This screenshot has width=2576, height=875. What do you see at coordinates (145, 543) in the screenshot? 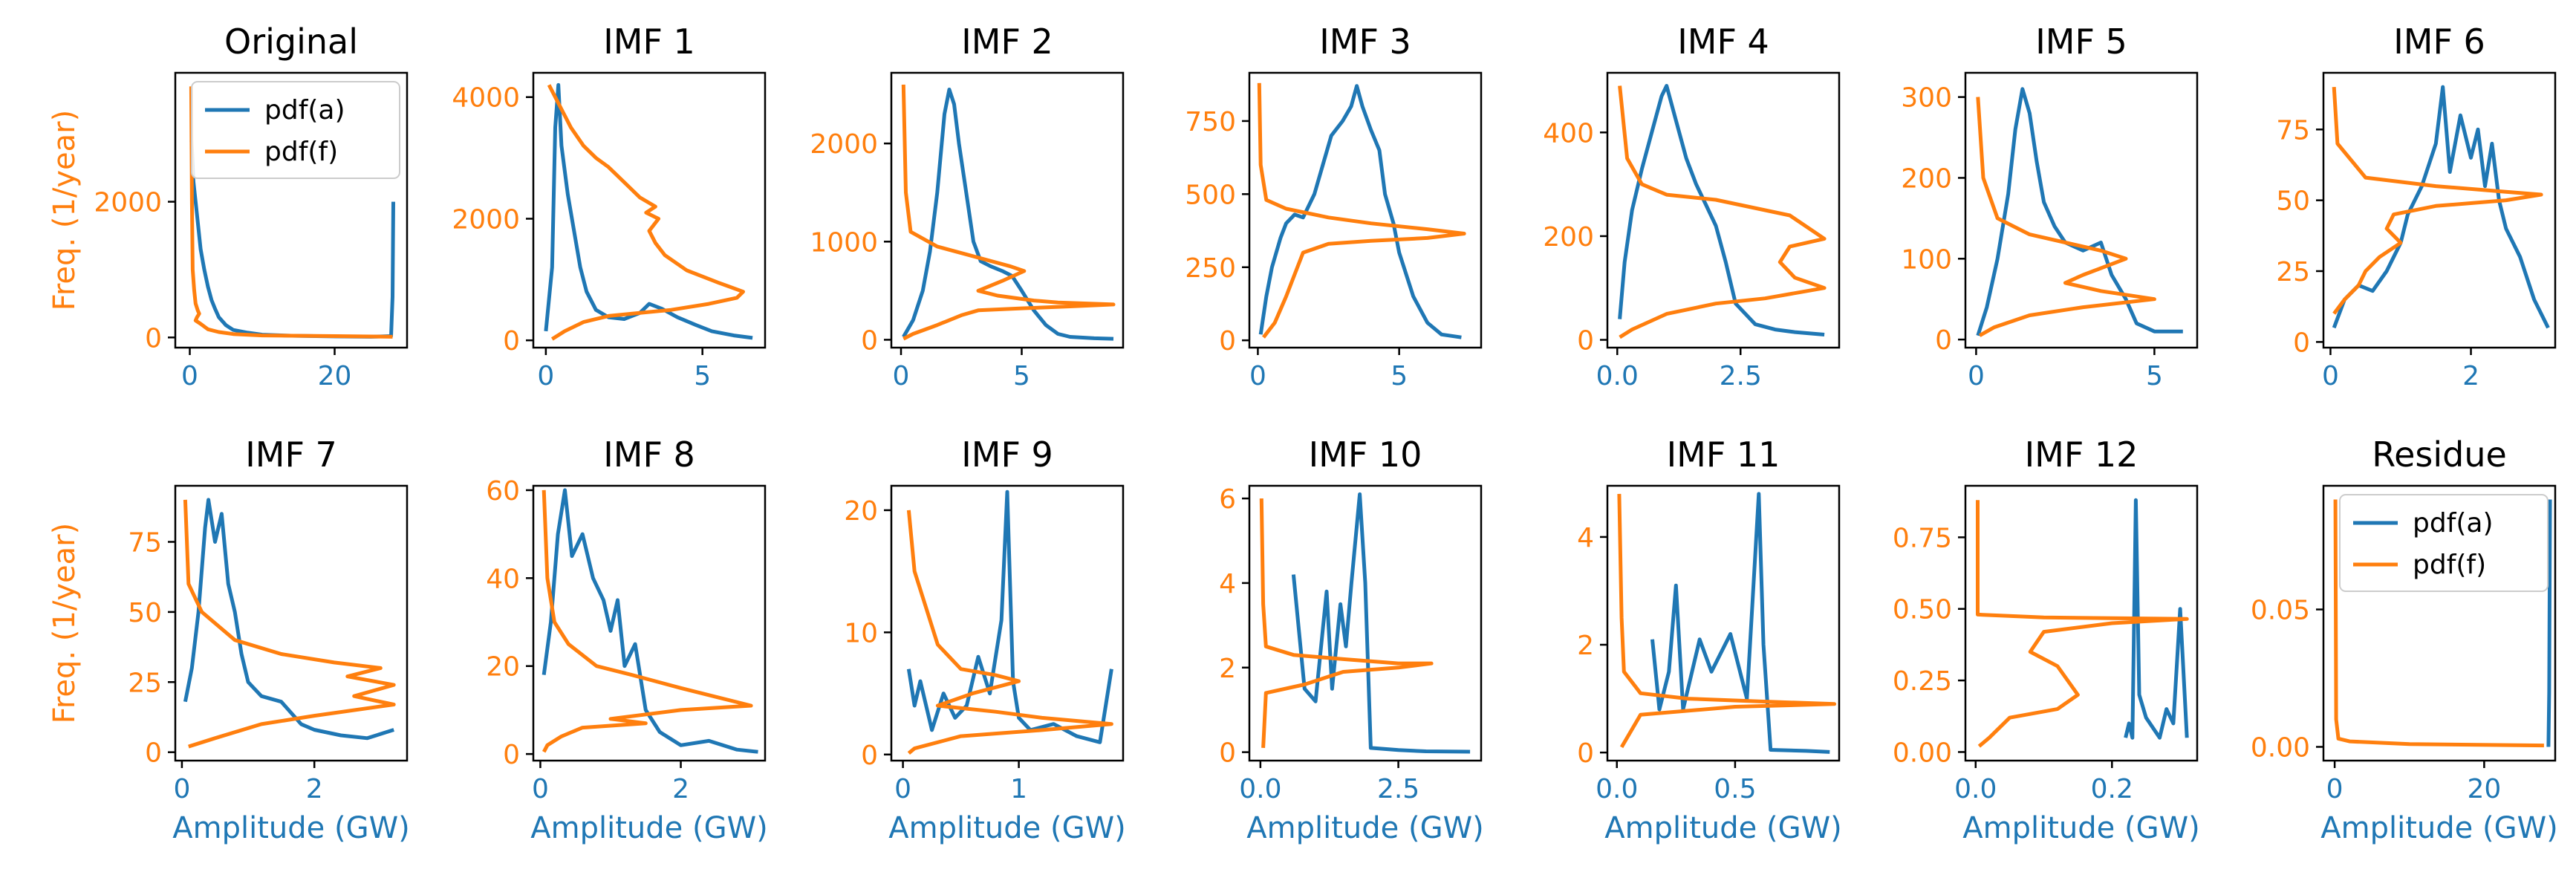
I see `y-tick-label: 75` at bounding box center [145, 543].